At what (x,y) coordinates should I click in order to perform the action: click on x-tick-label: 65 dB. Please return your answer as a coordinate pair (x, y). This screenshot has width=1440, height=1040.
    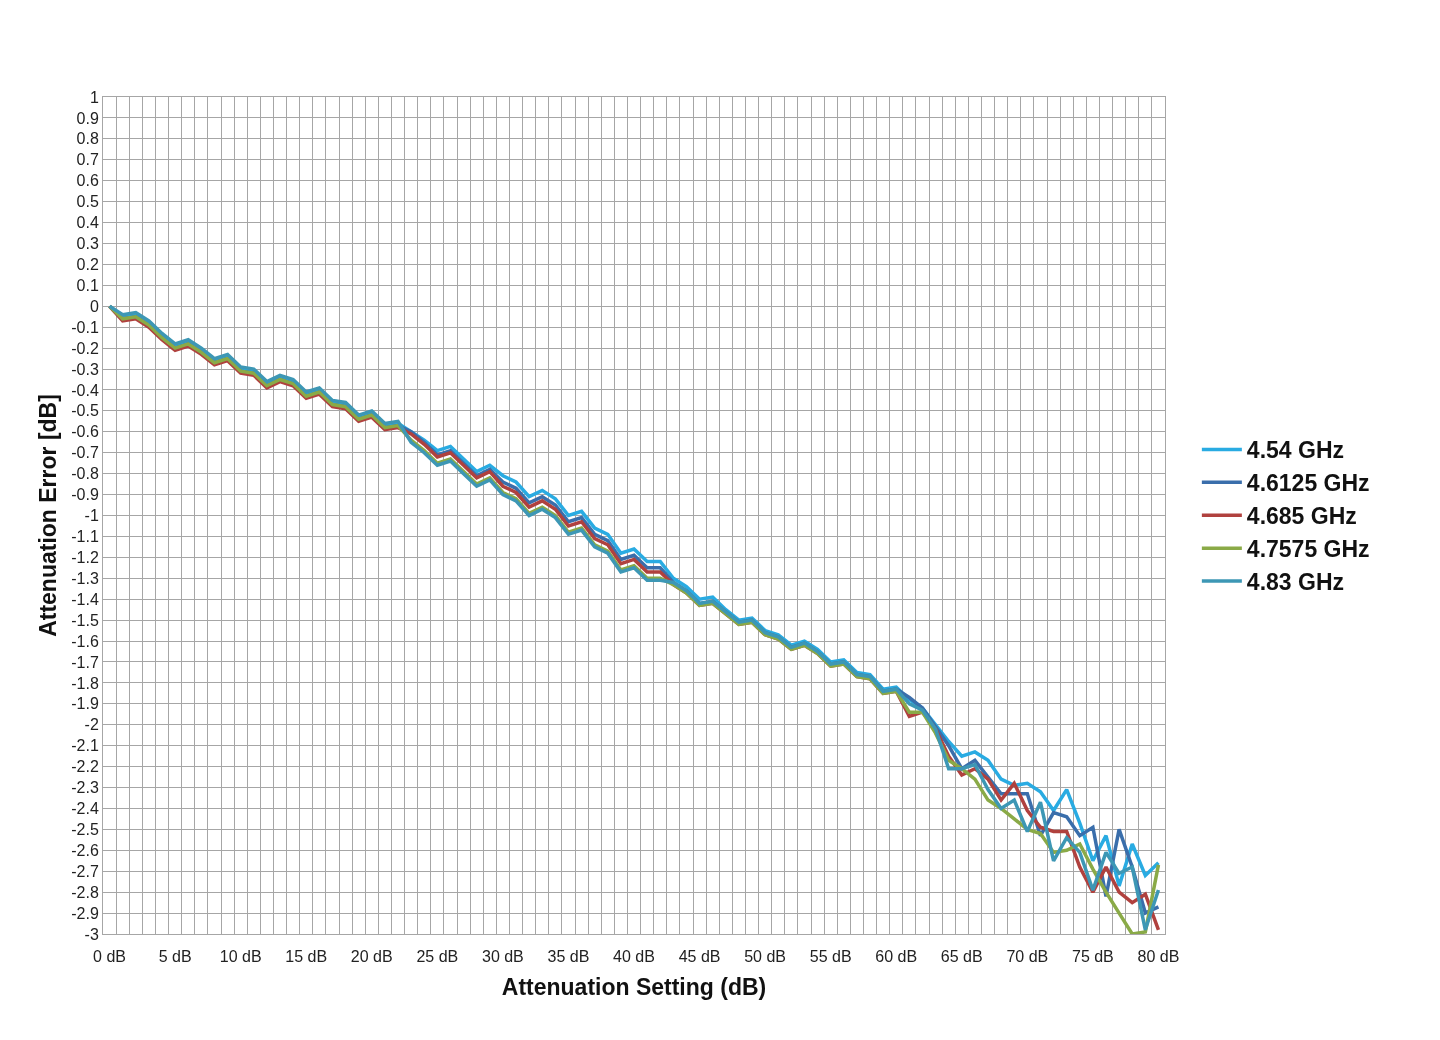
    Looking at the image, I should click on (961, 957).